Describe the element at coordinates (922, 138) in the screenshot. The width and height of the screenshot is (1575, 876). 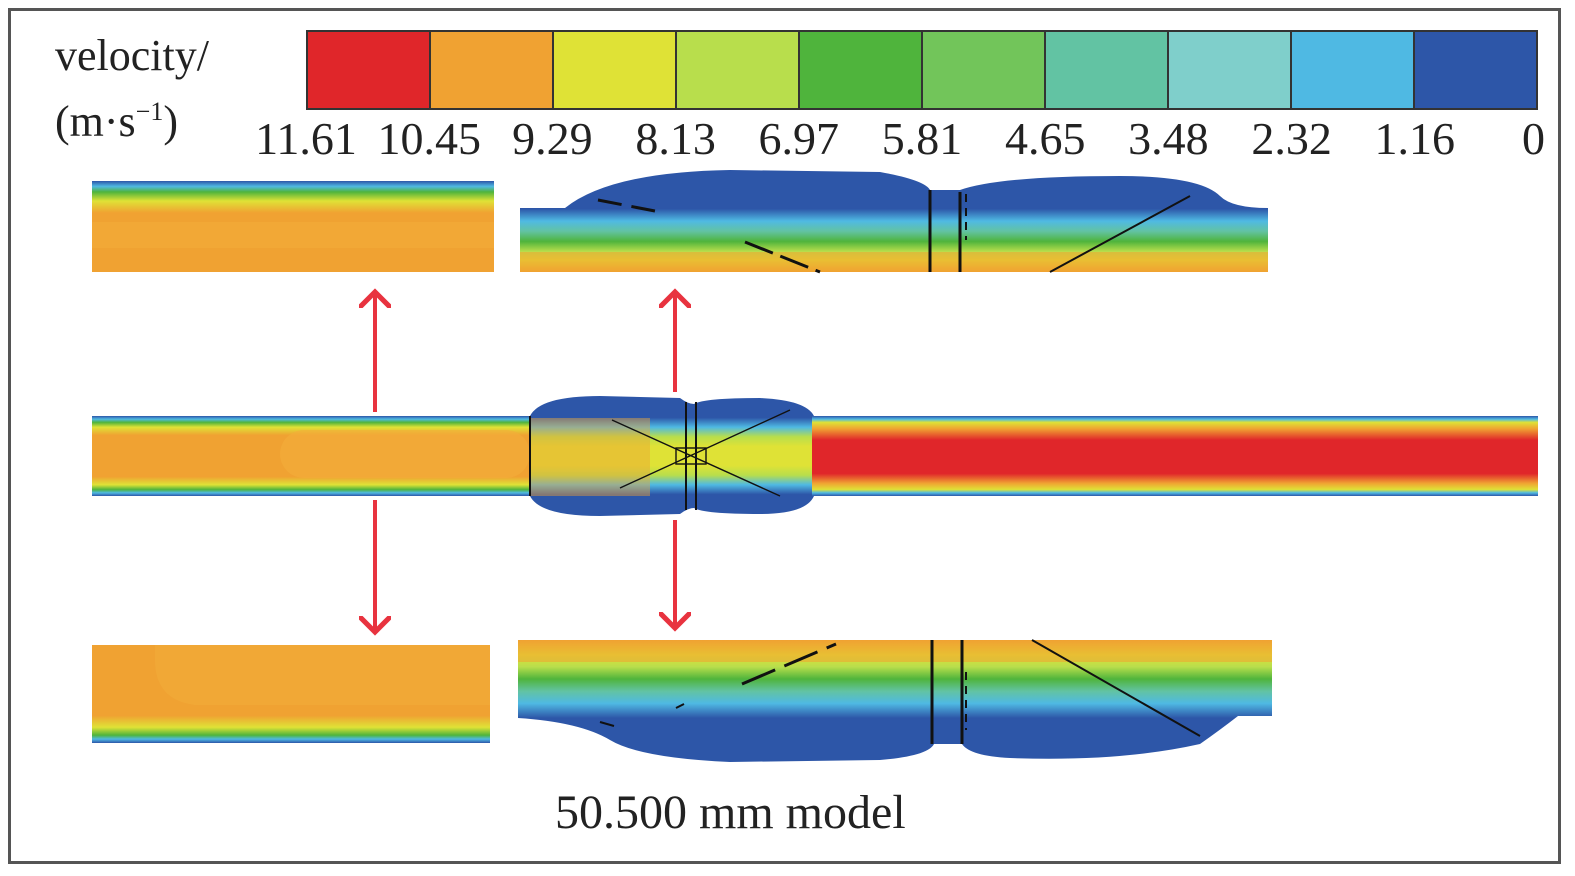
I see `colorbar-tick-label: 5.81` at that location.